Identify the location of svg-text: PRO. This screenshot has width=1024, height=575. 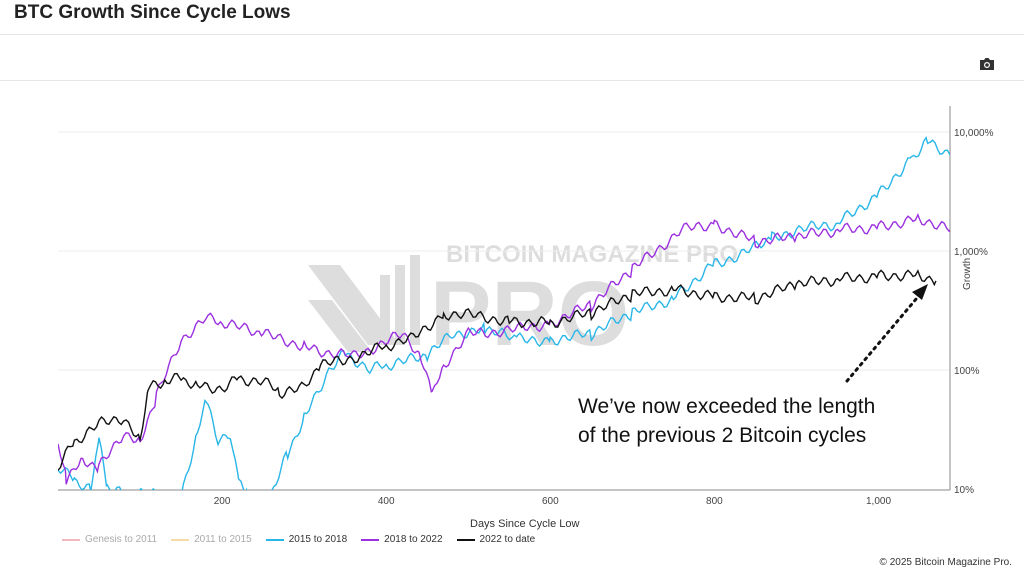
(529, 314).